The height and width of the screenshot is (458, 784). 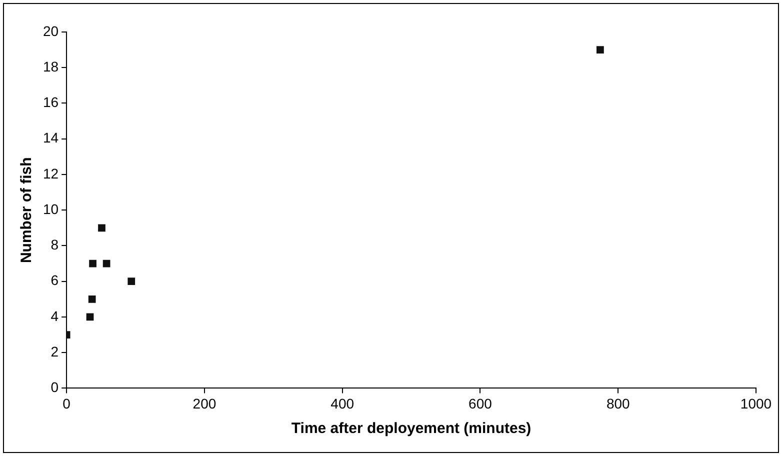 What do you see at coordinates (50, 30) in the screenshot?
I see `y-tick-label: 20` at bounding box center [50, 30].